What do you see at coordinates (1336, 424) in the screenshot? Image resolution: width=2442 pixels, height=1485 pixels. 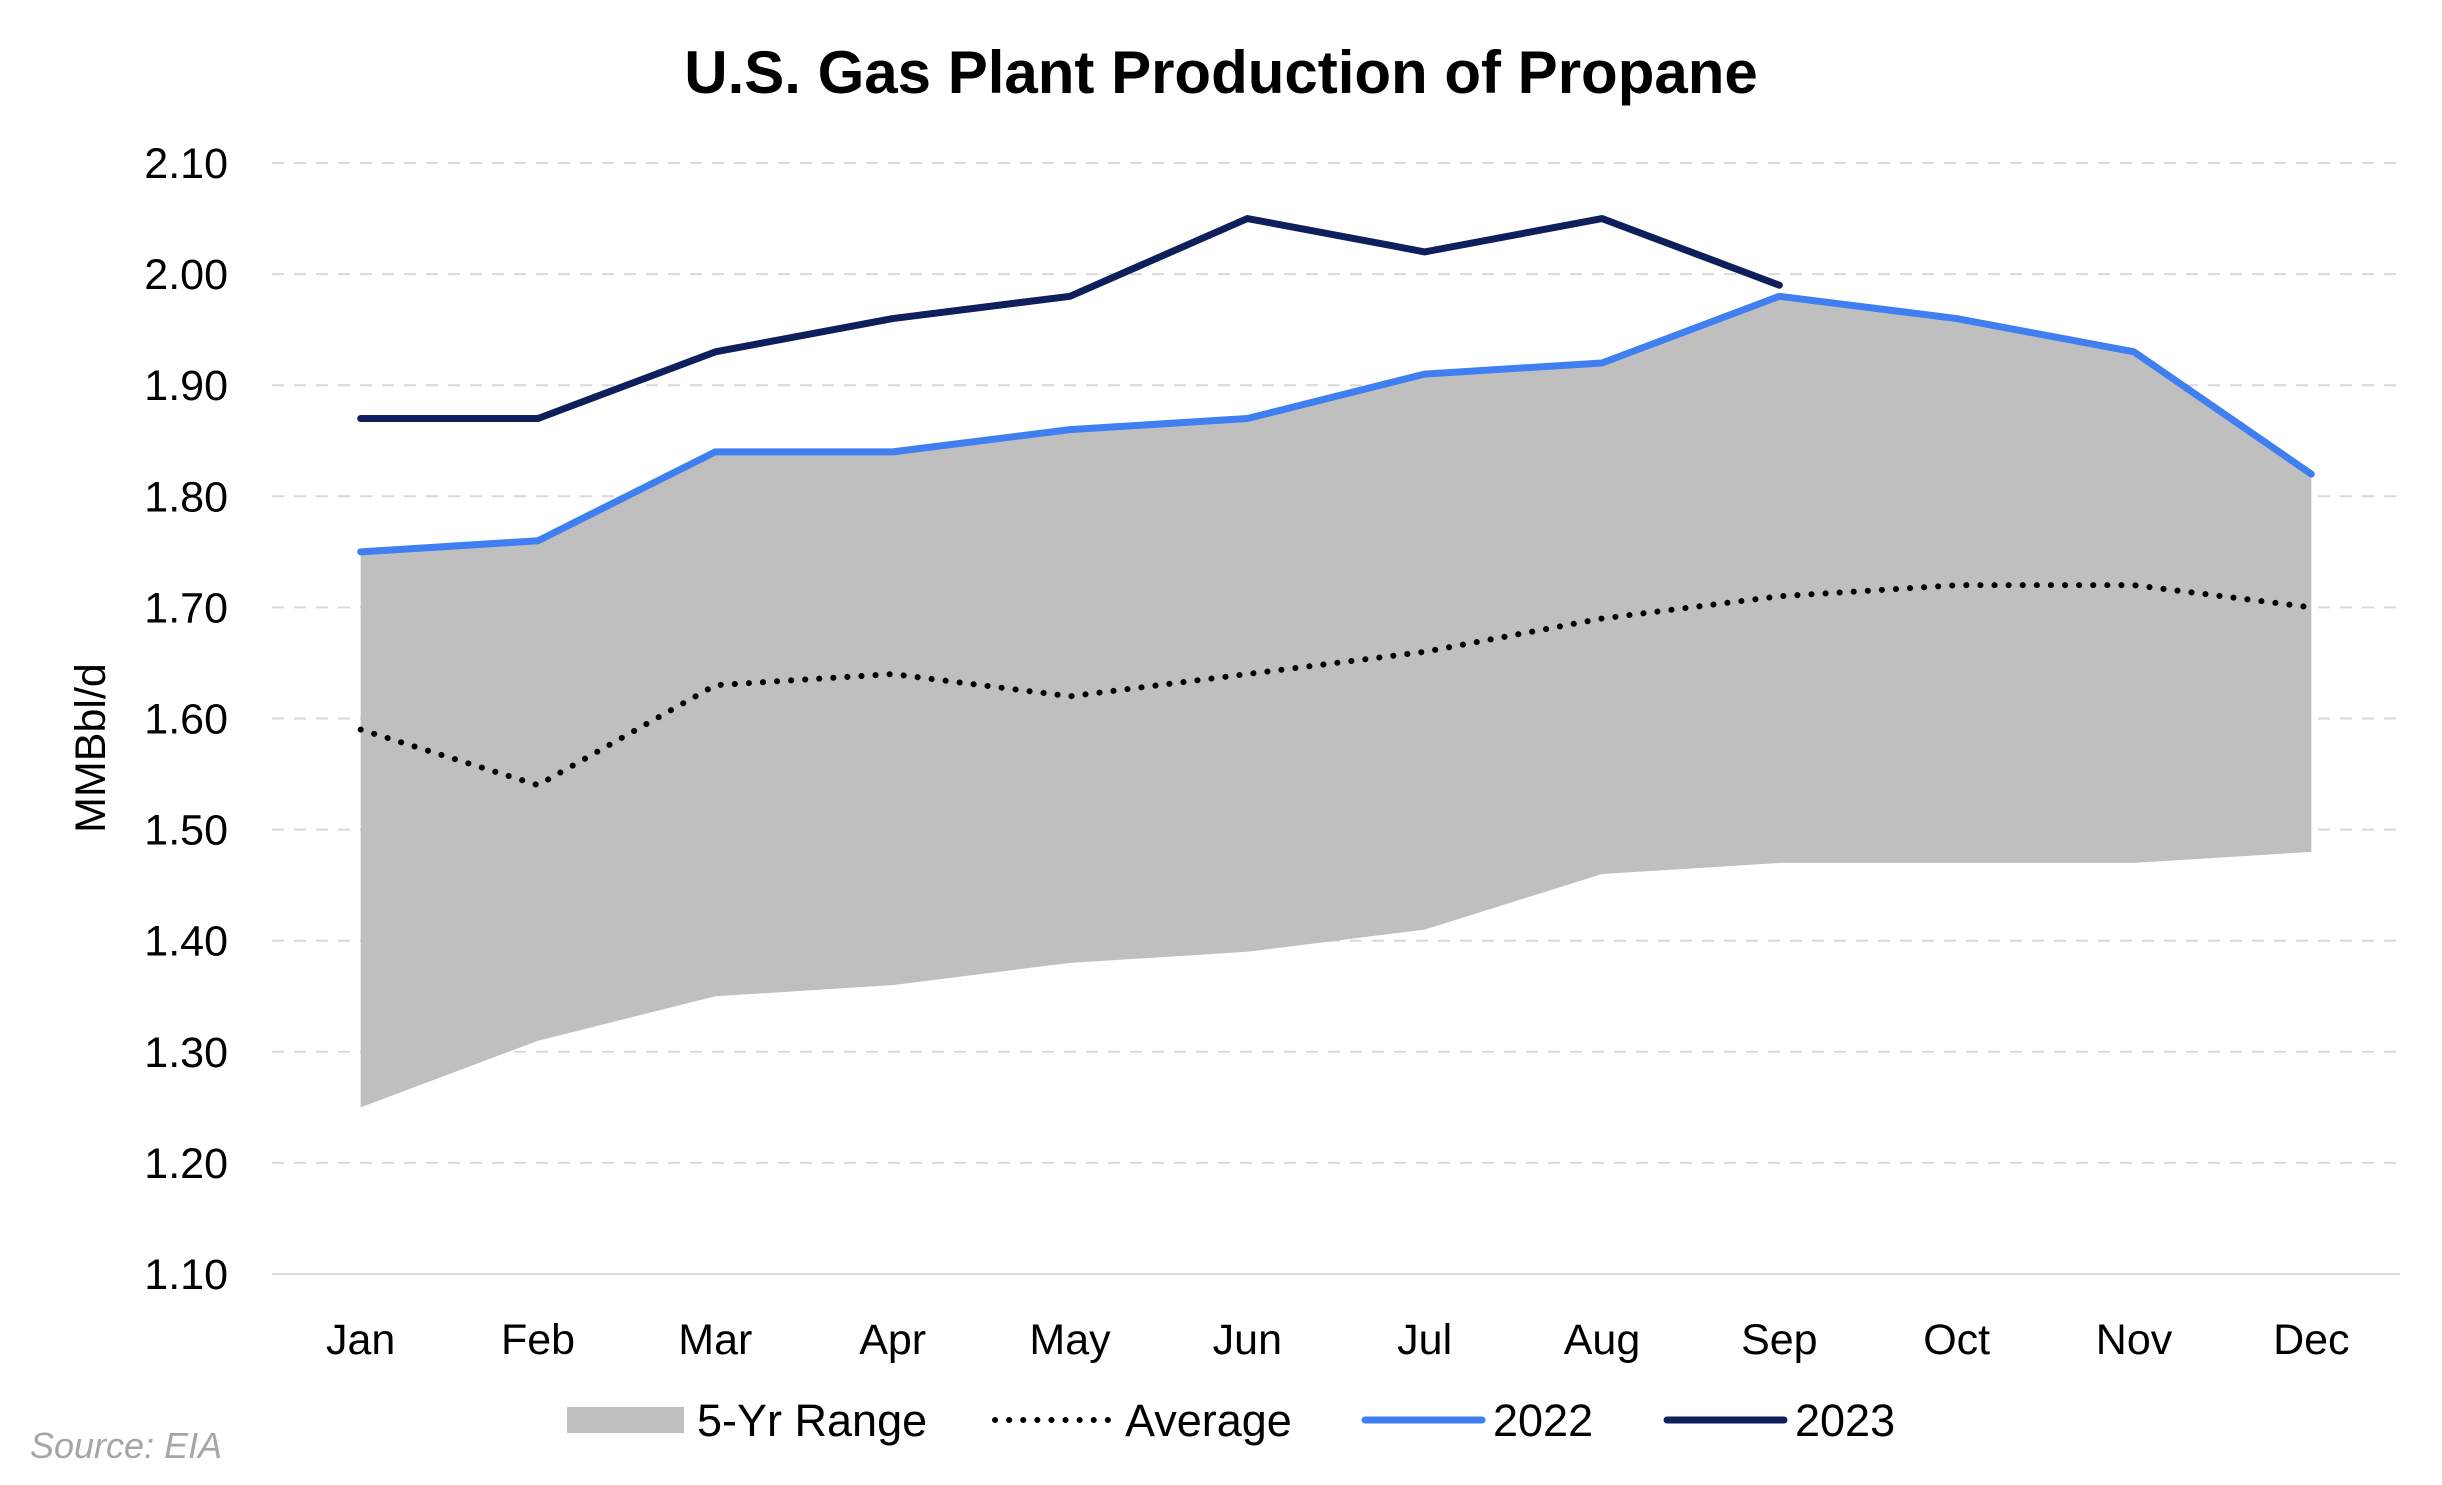 I see `series-line-2022` at bounding box center [1336, 424].